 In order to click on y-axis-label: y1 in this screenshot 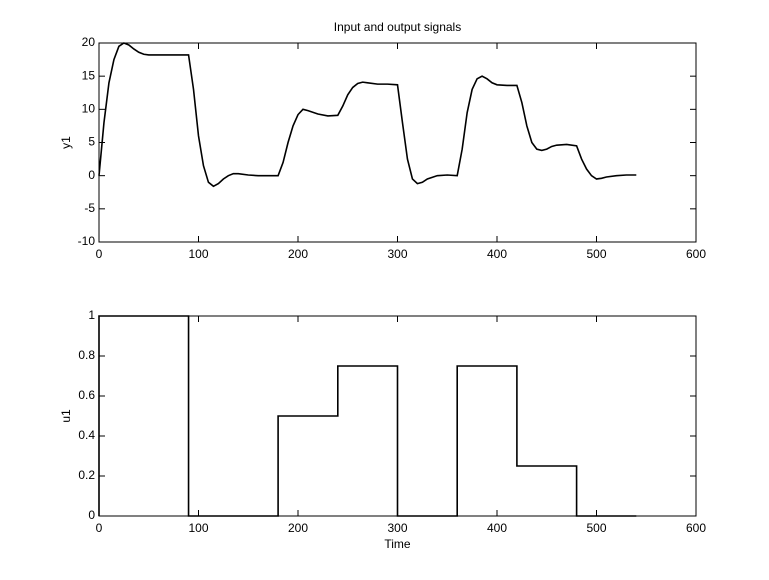, I will do `click(66, 142)`.